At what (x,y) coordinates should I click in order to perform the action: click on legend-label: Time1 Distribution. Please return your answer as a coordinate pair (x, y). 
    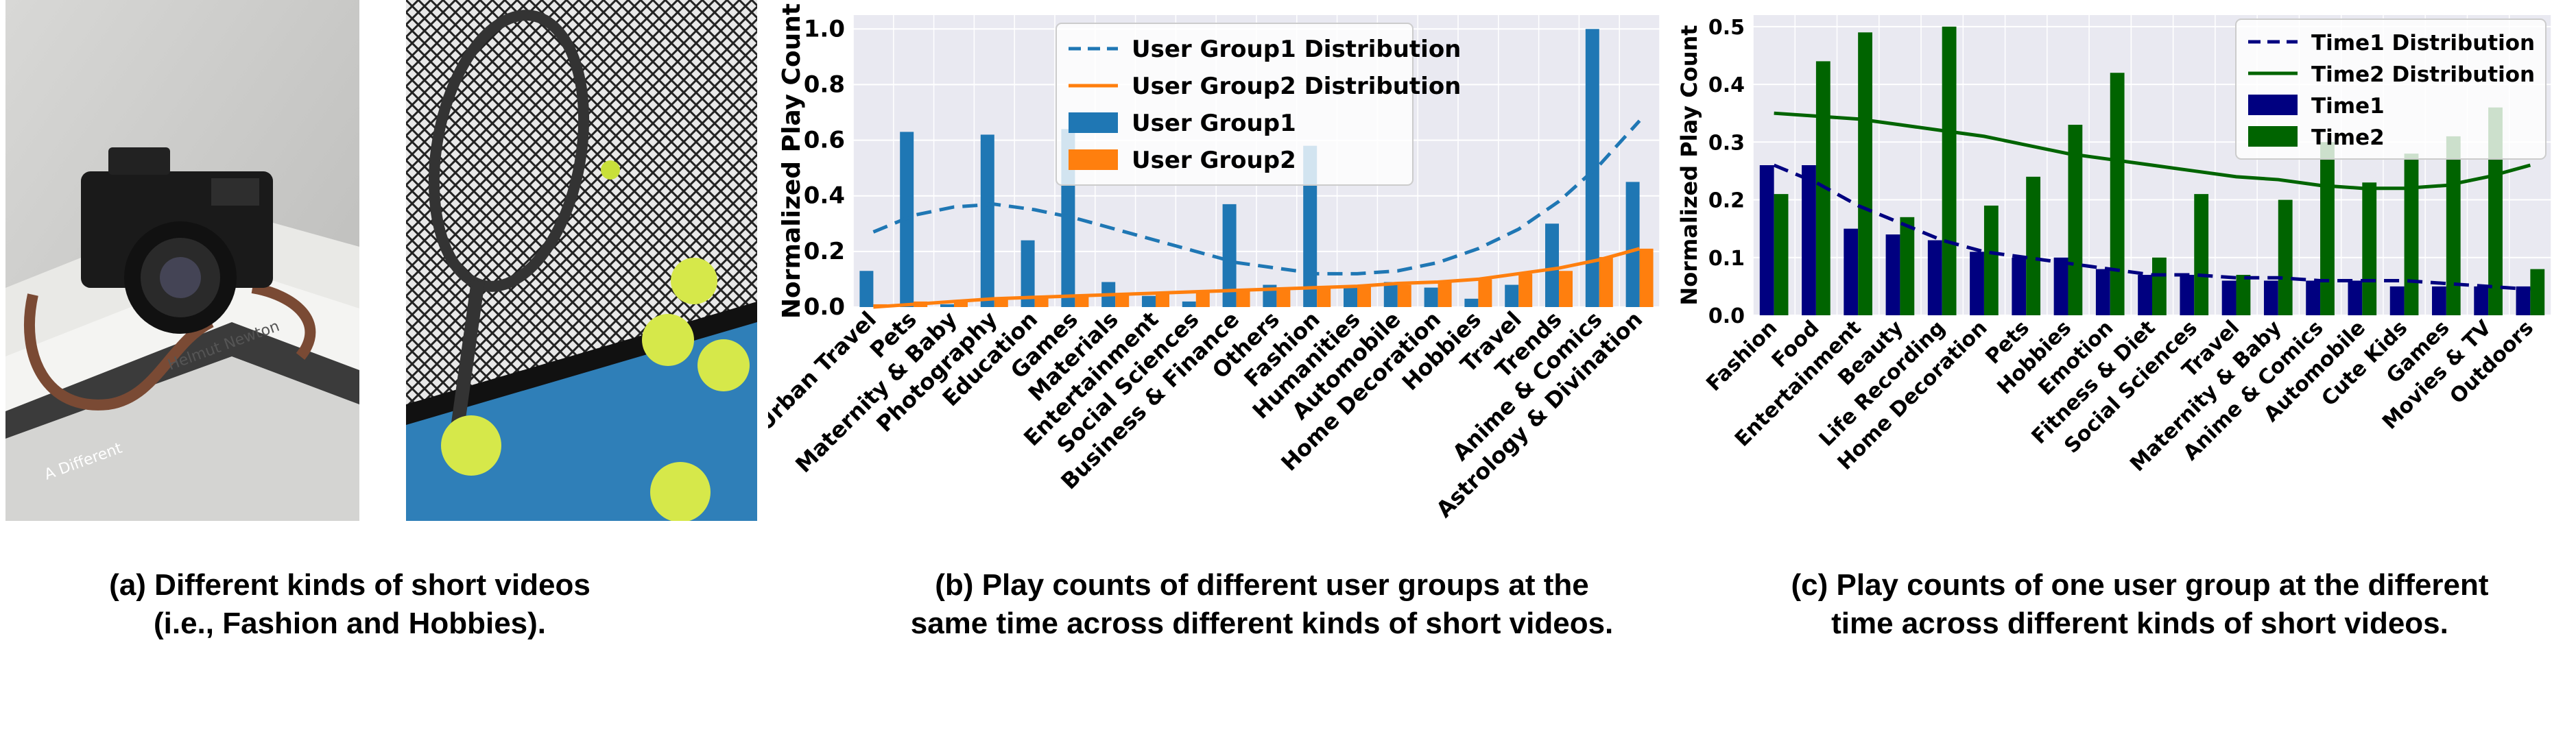
    Looking at the image, I should click on (2423, 43).